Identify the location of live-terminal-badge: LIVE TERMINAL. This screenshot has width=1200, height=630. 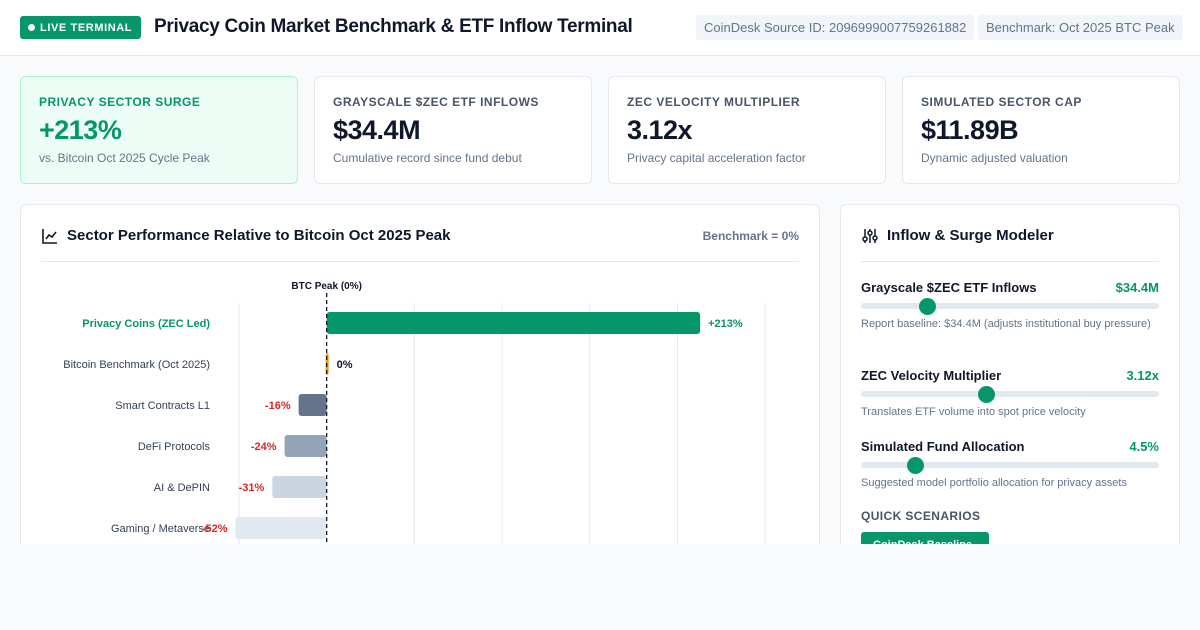
(81, 27).